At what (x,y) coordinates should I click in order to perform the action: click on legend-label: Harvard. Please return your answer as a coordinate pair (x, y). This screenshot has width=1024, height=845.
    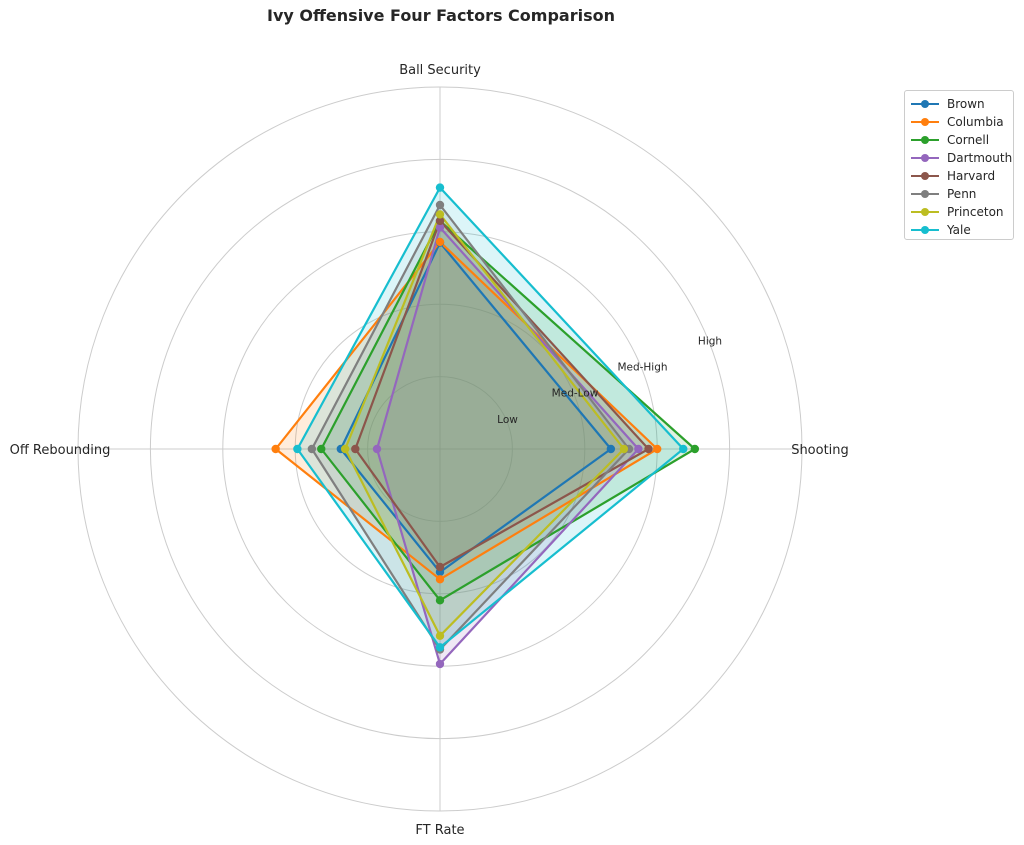
    Looking at the image, I should click on (971, 176).